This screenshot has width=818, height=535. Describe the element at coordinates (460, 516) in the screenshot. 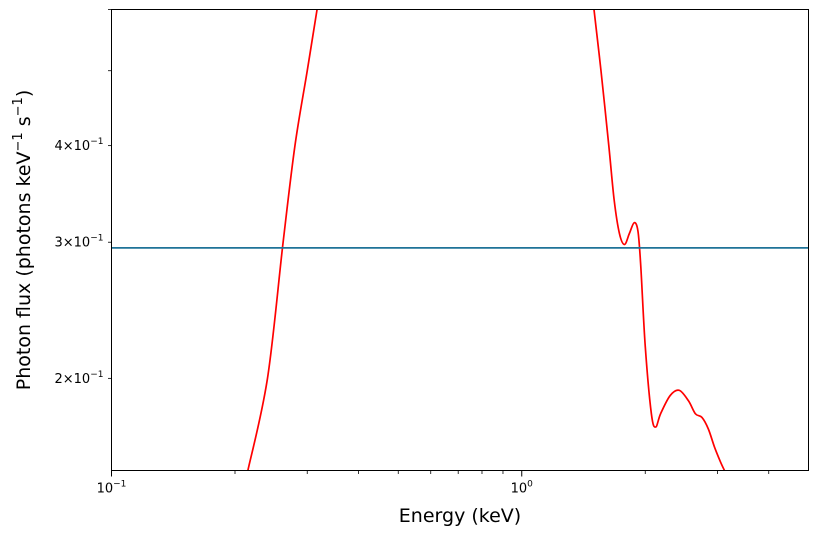

I see `x-axis-label: Energy (keV)` at that location.